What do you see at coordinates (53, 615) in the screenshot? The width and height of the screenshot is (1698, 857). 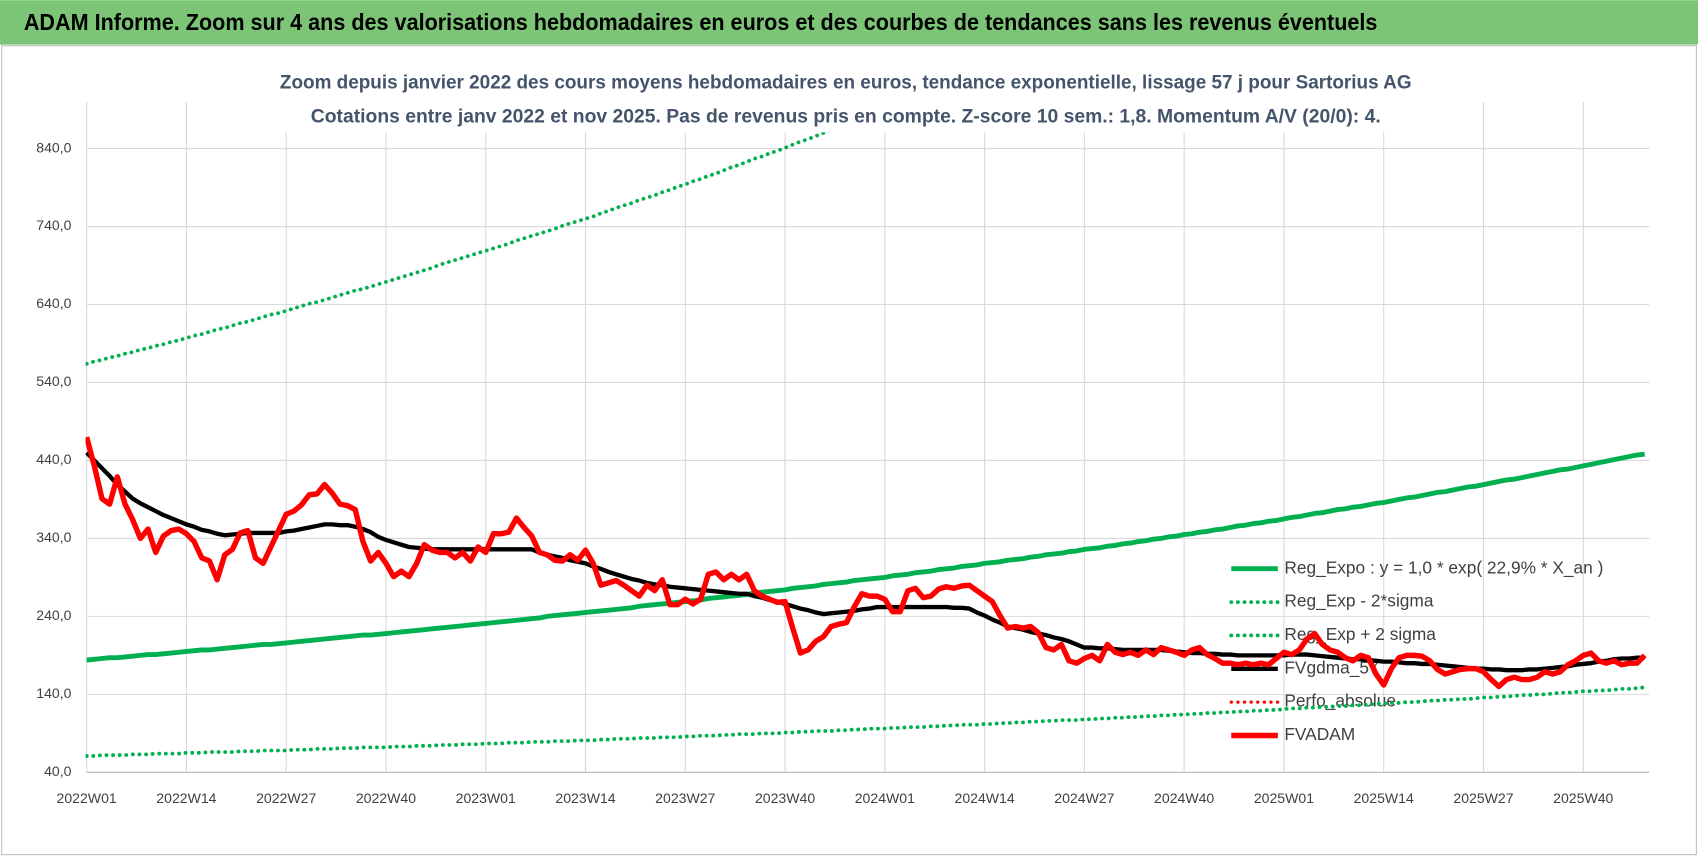 I see `y-tick-label: 240,0` at bounding box center [53, 615].